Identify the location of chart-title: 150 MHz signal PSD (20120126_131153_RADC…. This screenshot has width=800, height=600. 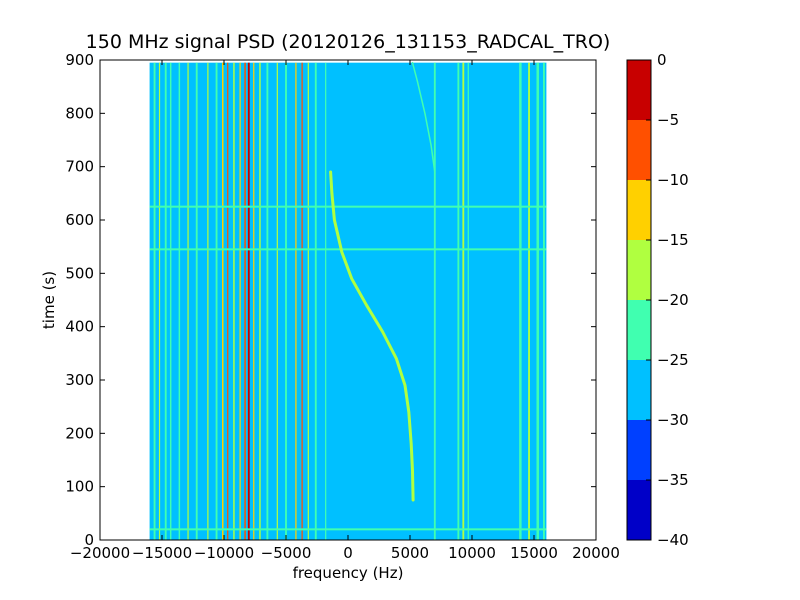
(348, 42).